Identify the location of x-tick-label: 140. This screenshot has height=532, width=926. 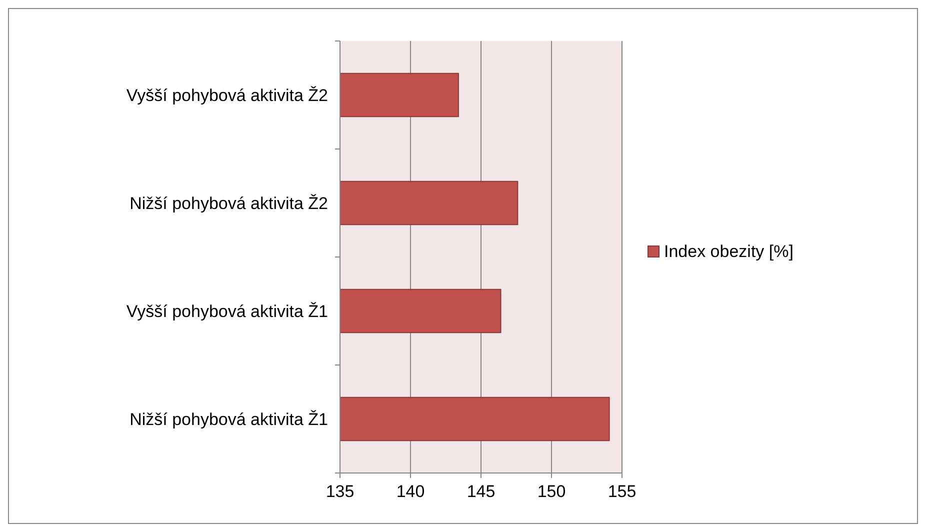
(410, 491).